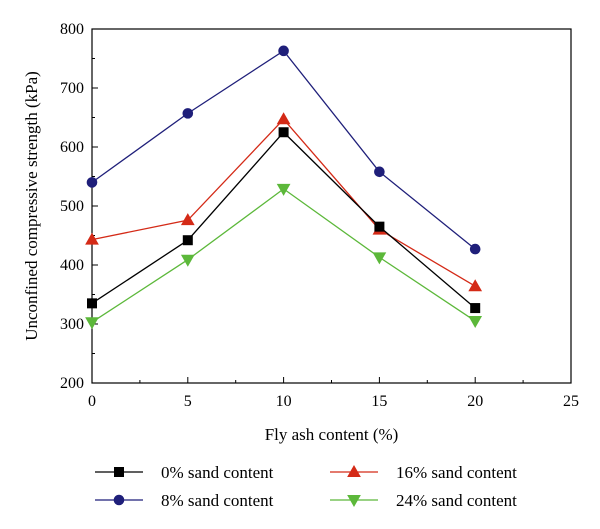 This screenshot has height=529, width=600. I want to click on x-tick-label: 25, so click(571, 401).